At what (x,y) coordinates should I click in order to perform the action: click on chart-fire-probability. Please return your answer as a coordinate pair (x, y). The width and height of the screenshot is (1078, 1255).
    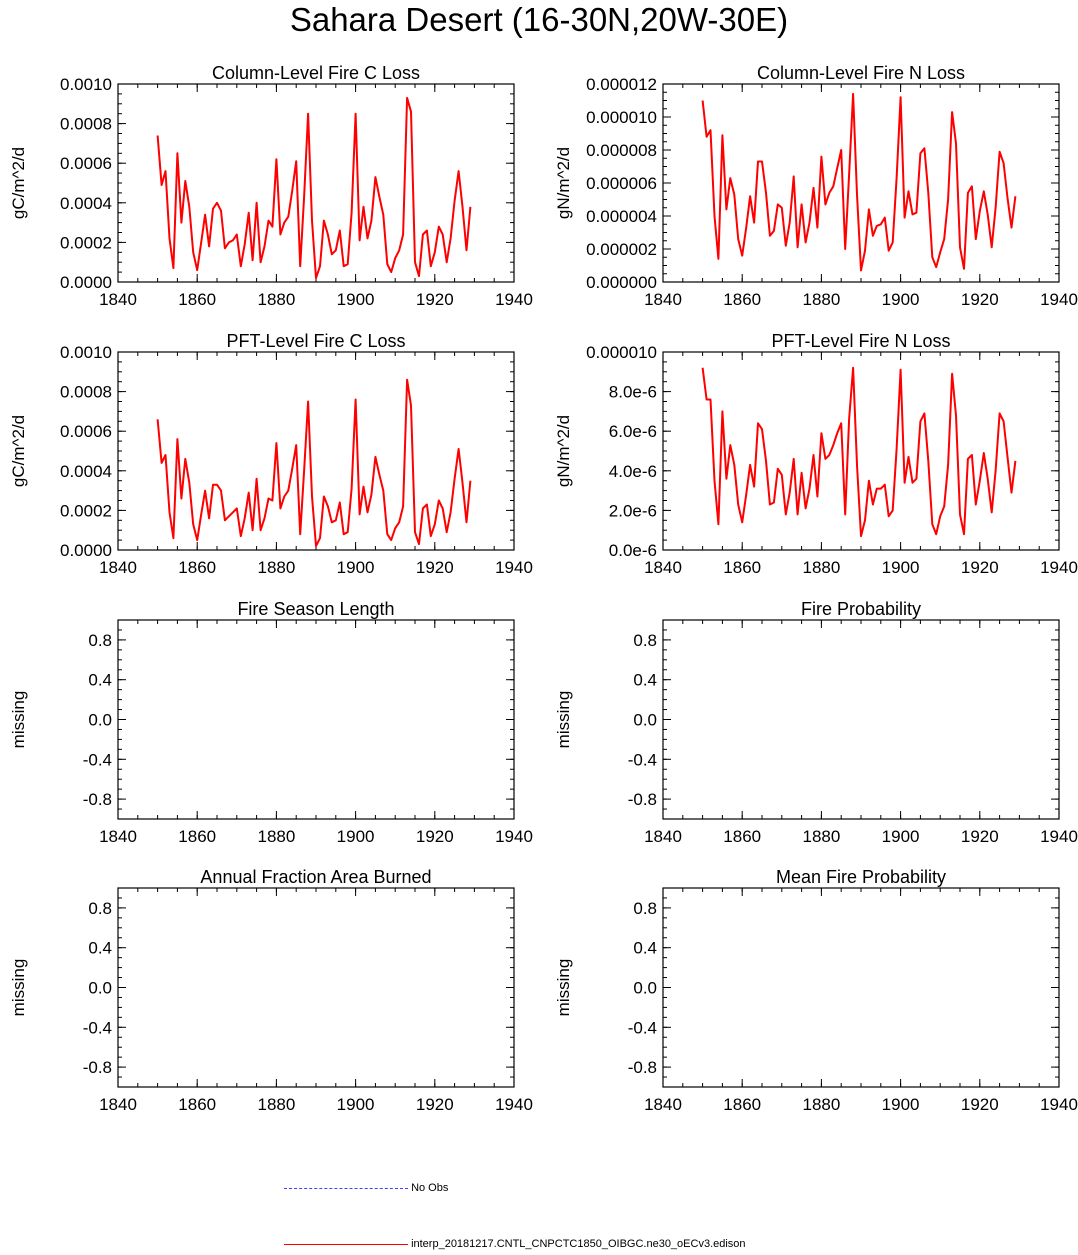
    Looking at the image, I should click on (861, 719).